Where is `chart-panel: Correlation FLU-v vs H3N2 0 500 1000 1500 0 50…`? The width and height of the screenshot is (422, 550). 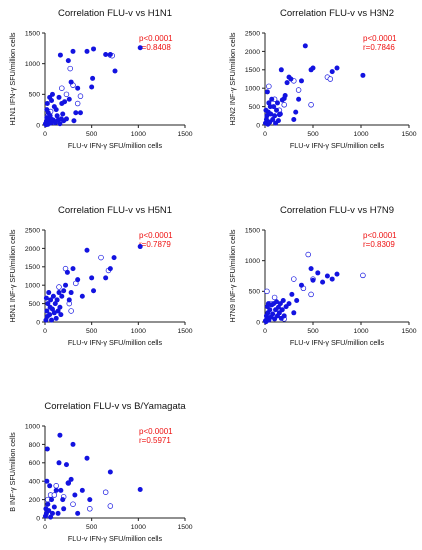
chart-panel: Correlation FLU-v vs H3N2 0 500 1000 1500 0 50… is located at coordinates (322, 79).